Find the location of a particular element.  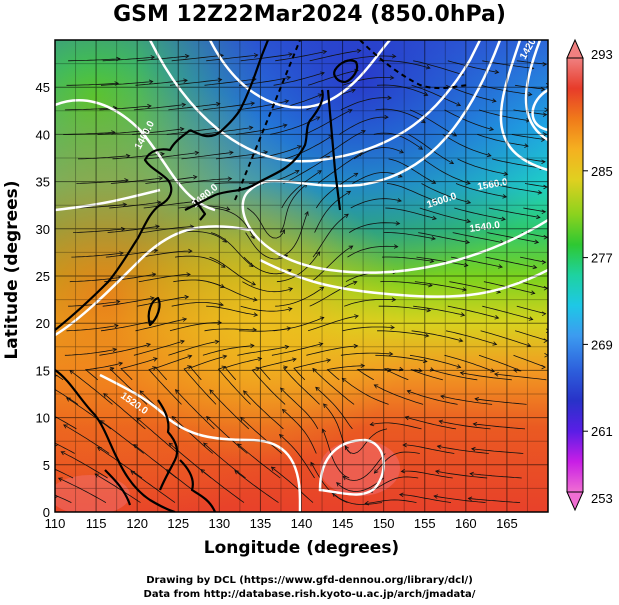

y-tick-label: 30 is located at coordinates (43, 229).